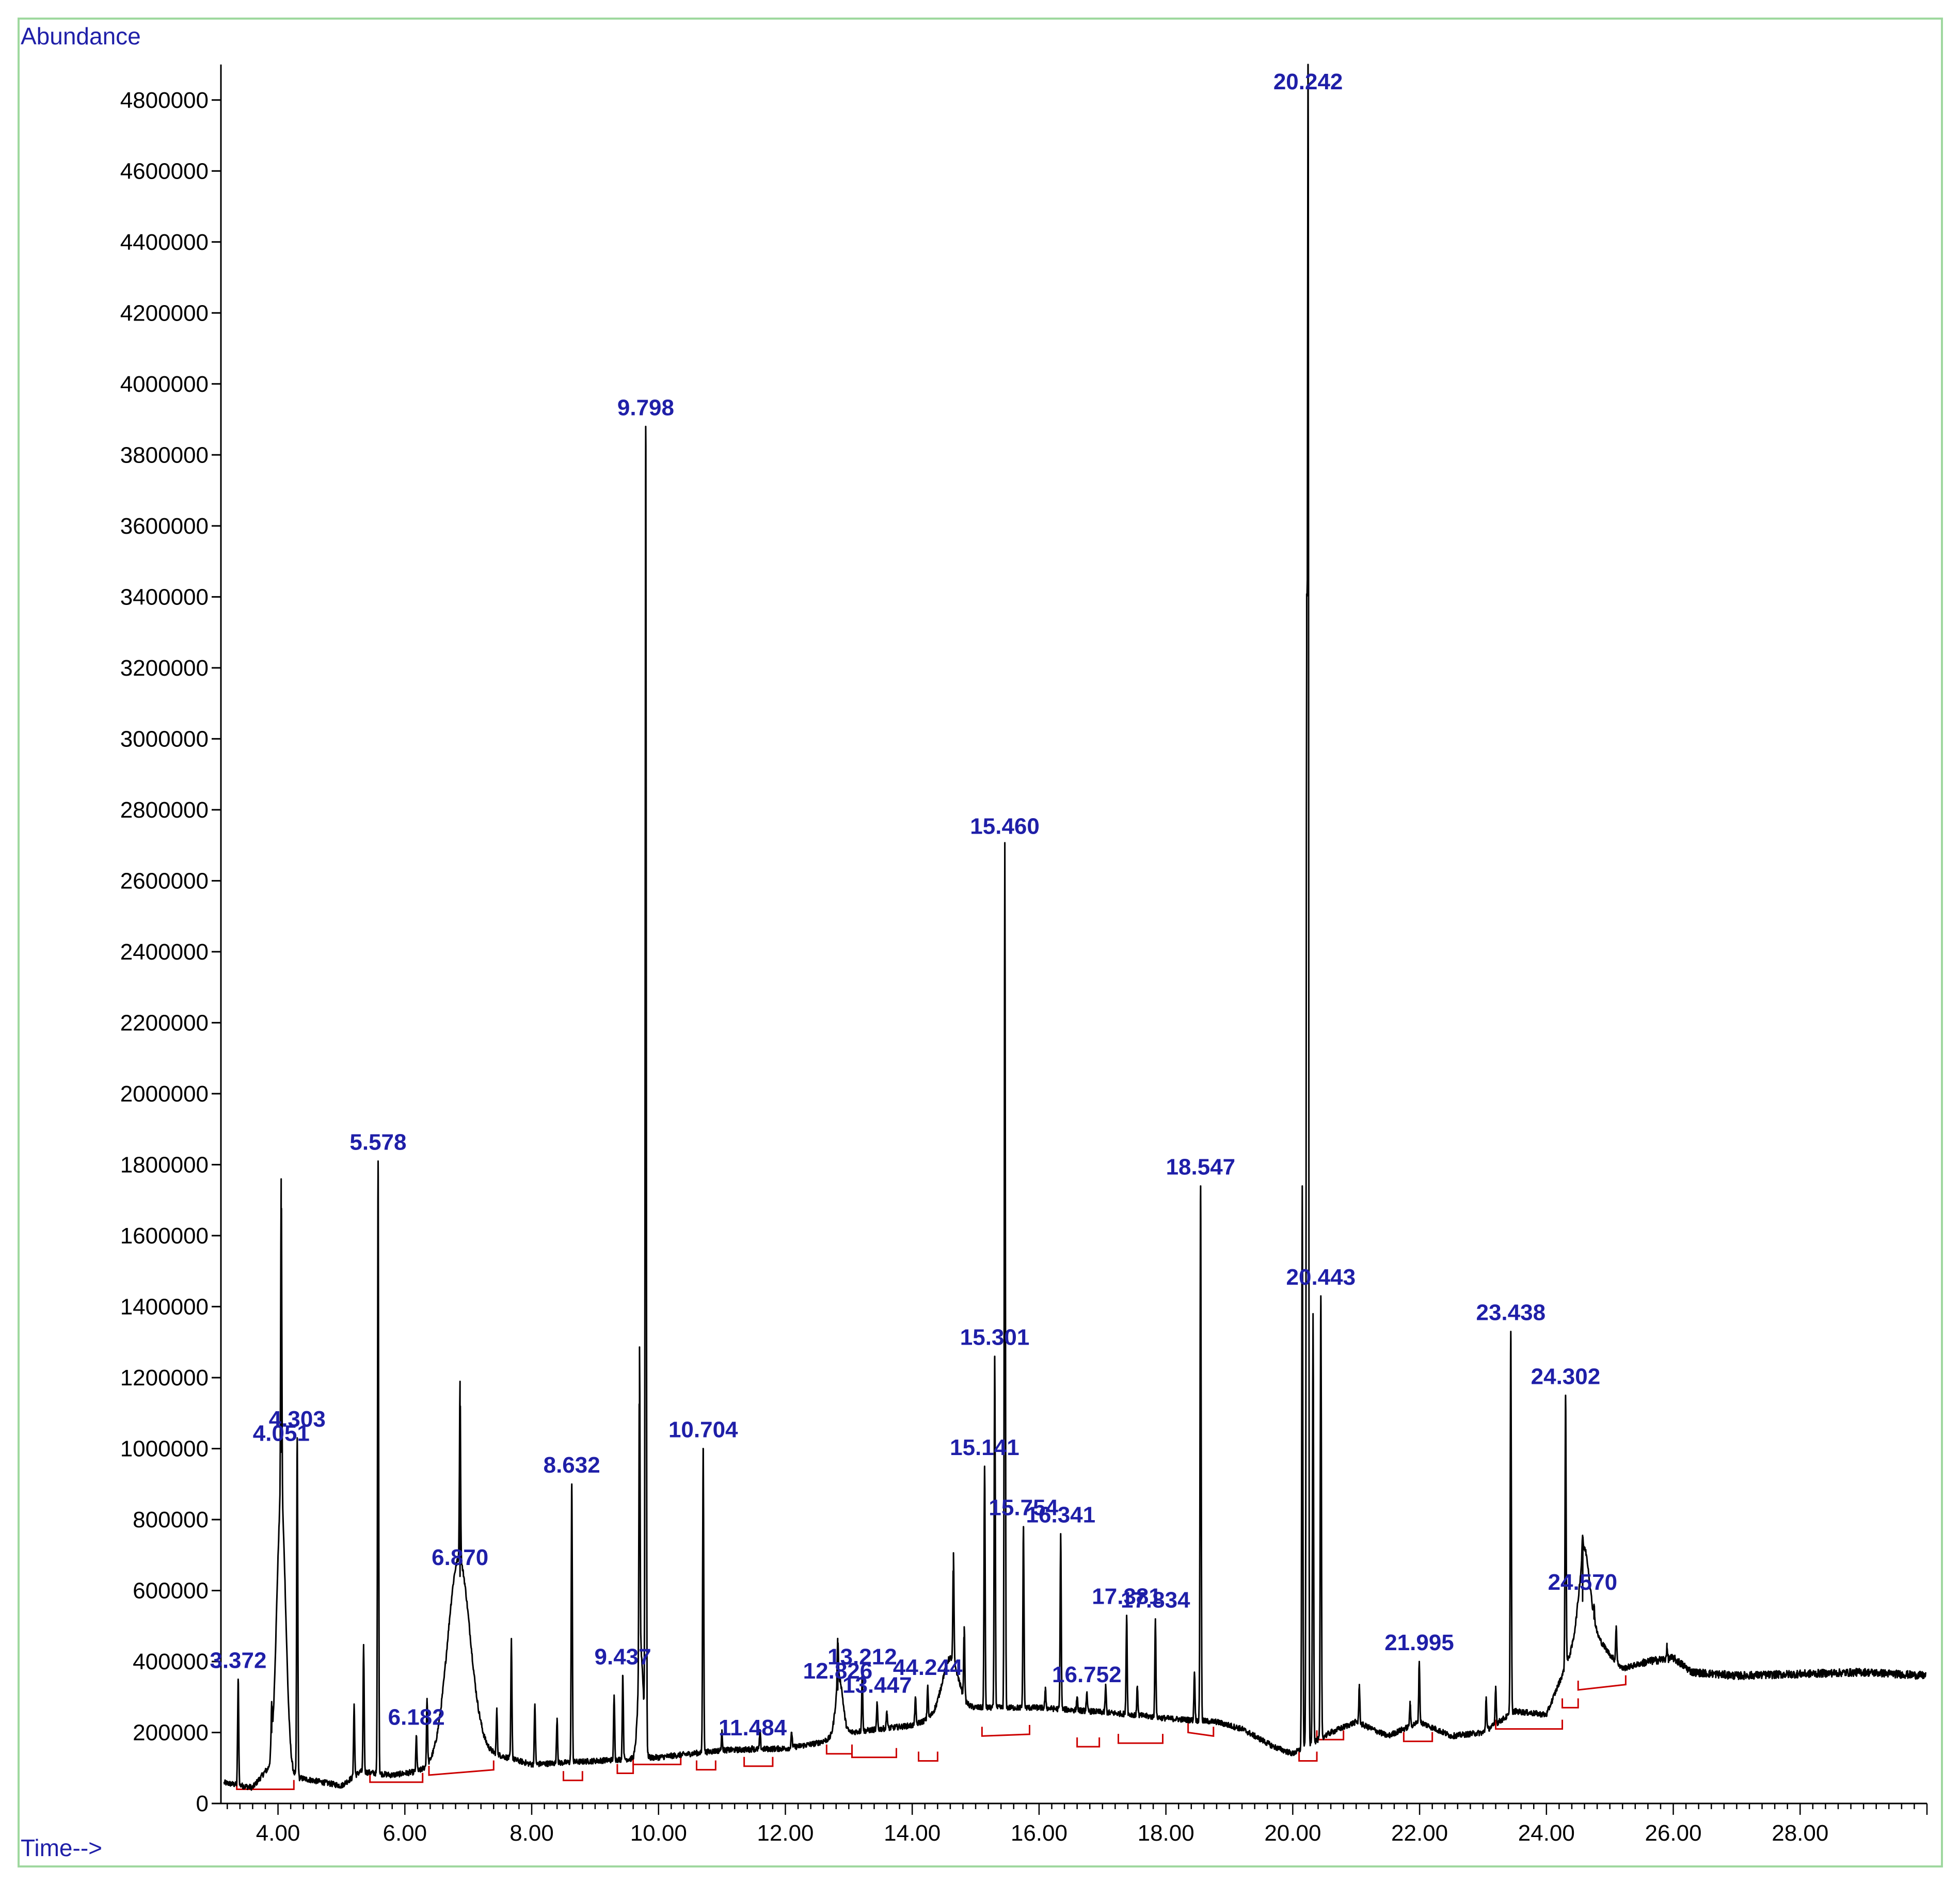 The height and width of the screenshot is (1884, 1960). Describe the element at coordinates (658, 1833) in the screenshot. I see `x-tick-label: 10.00` at that location.